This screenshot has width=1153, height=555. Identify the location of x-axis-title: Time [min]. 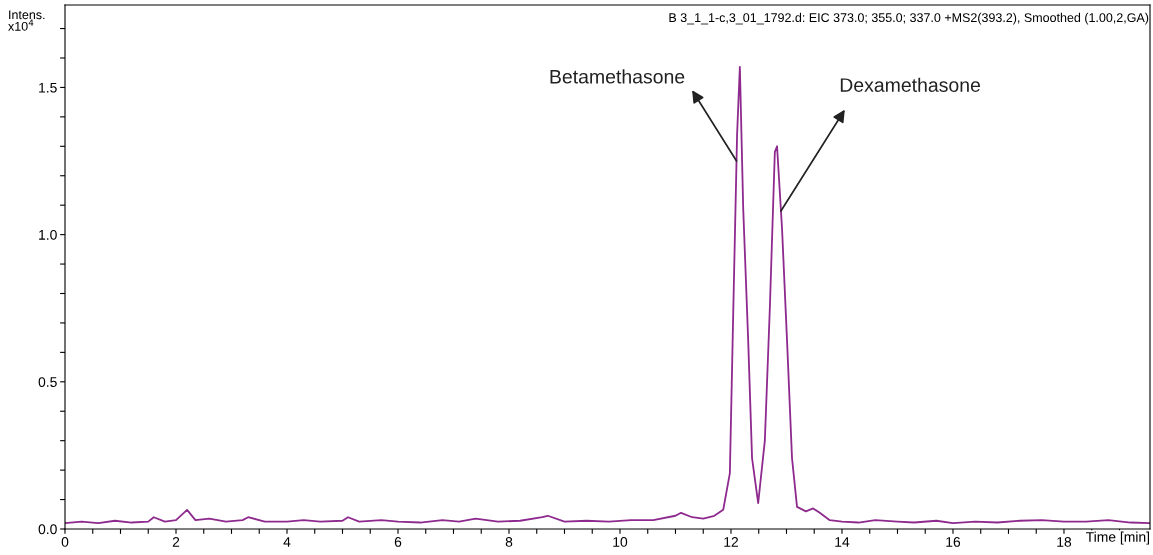
(1118, 538).